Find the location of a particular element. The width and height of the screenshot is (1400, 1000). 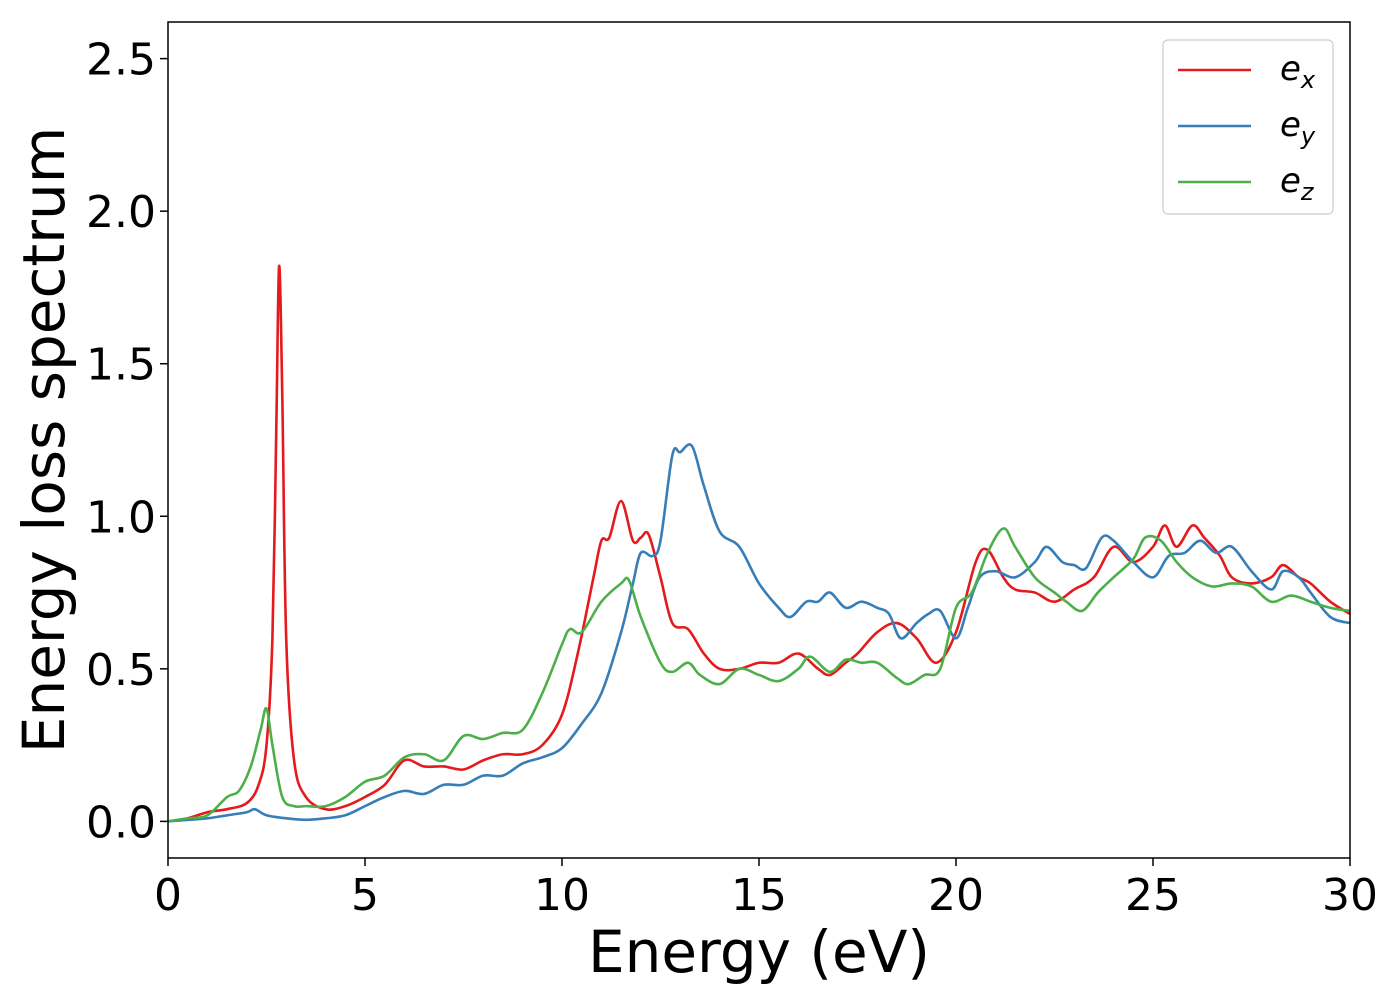

legend-label-x: ex is located at coordinates (1298, 71).